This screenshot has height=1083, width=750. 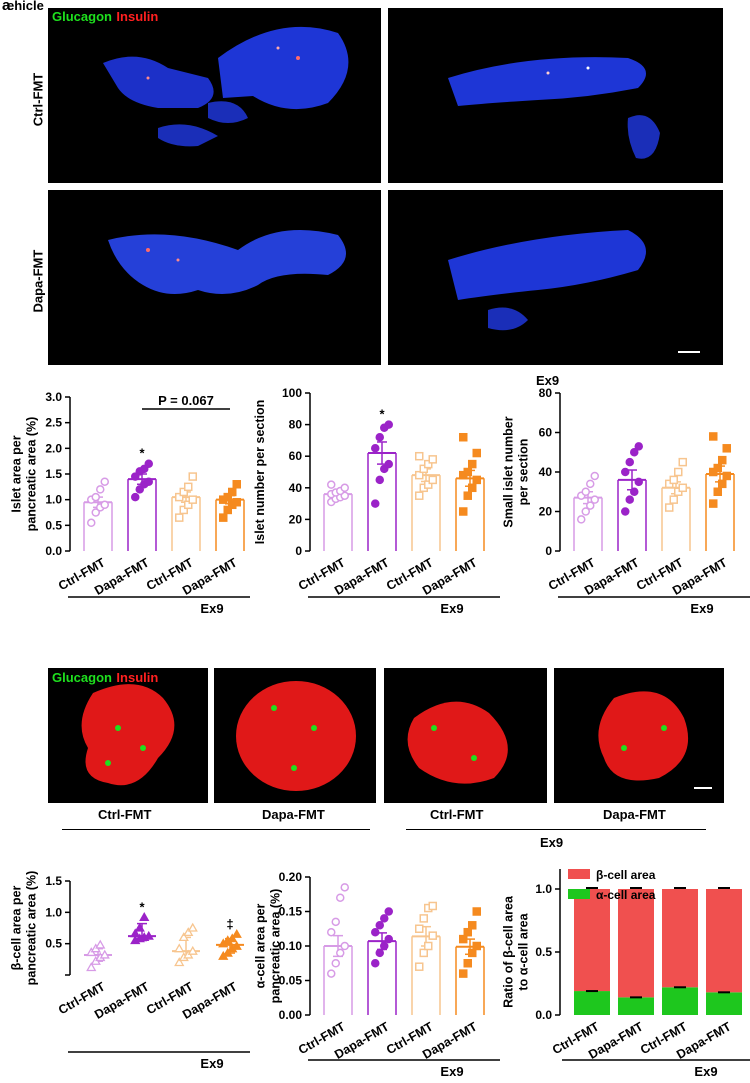 What do you see at coordinates (548, 380) in the screenshot?
I see `panel-a-ex9-label: Ex9` at bounding box center [548, 380].